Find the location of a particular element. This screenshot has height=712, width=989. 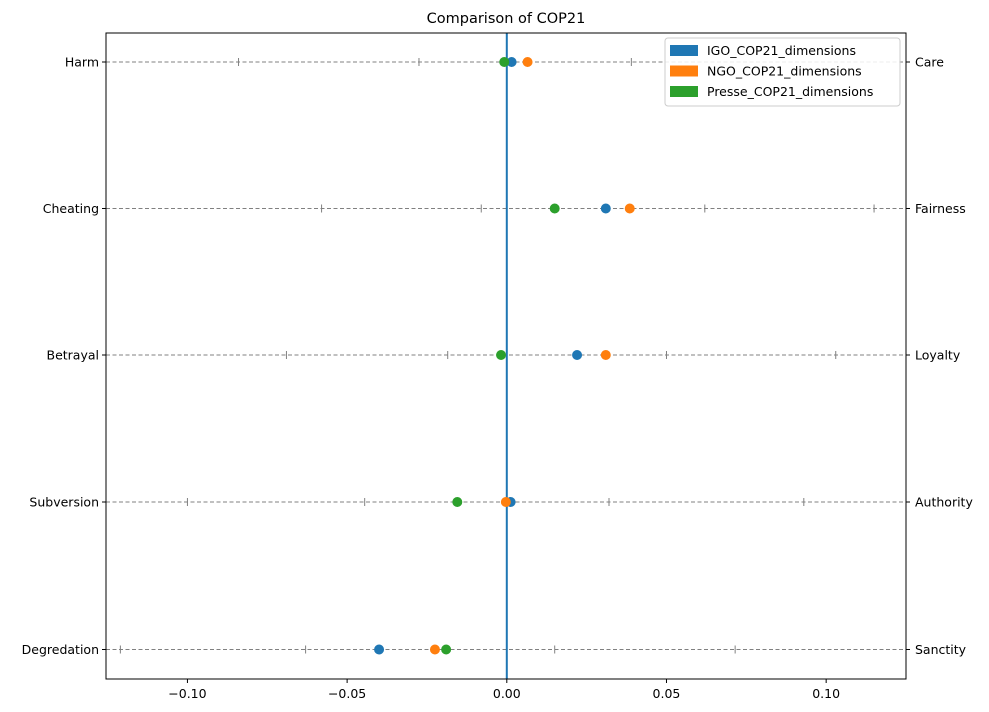

x-tick-label-2: 0.00 is located at coordinates (507, 693).